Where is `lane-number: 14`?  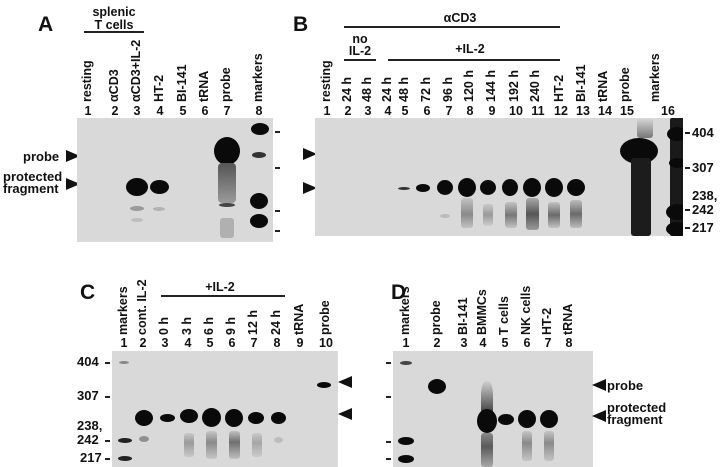 lane-number: 14 is located at coordinates (605, 111).